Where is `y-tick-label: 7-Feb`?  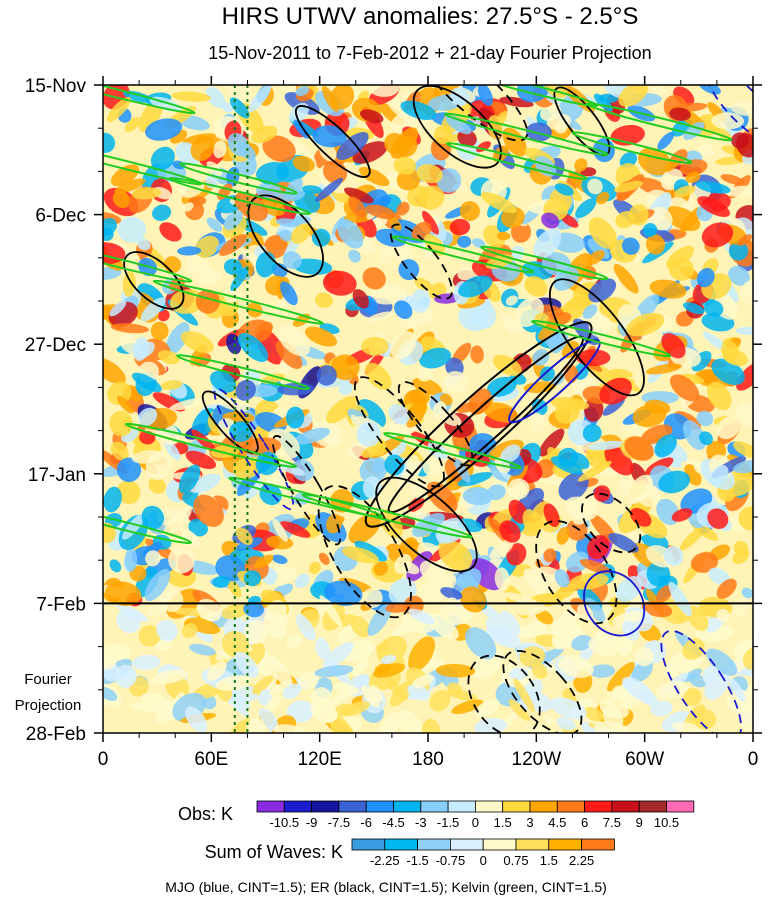
y-tick-label: 7-Feb is located at coordinates (61, 604).